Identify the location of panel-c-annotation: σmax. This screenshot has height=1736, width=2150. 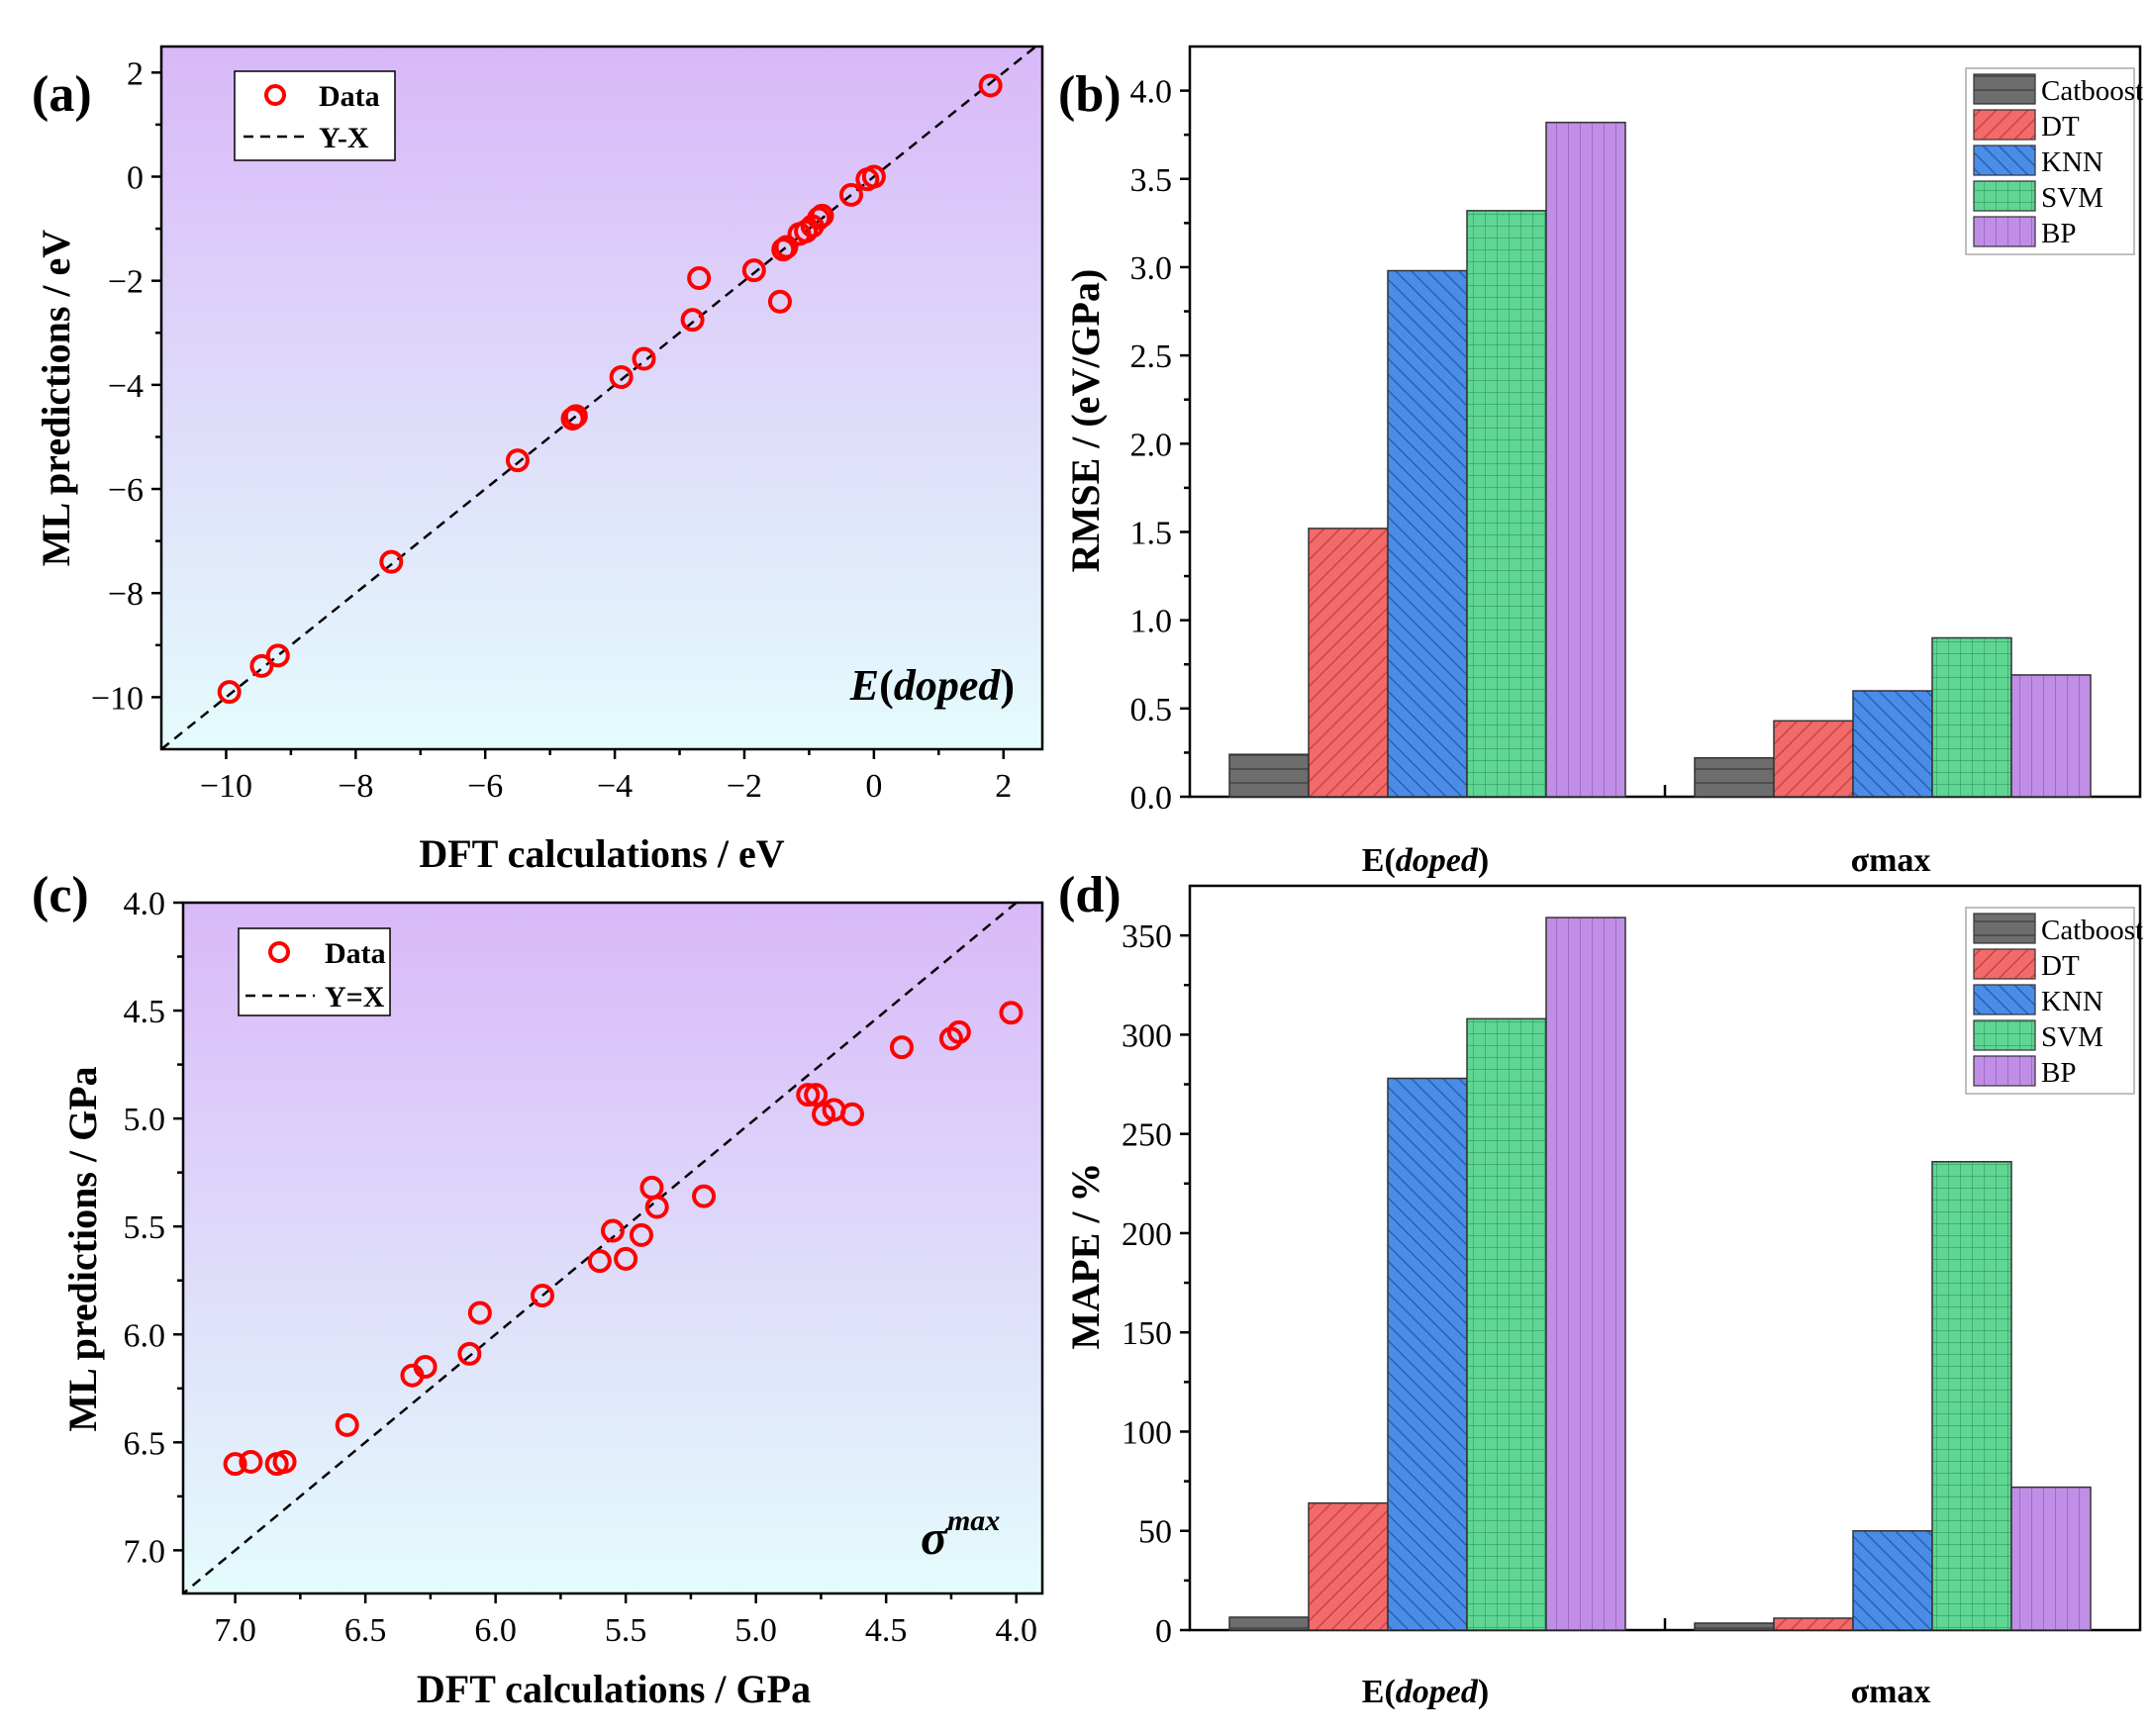
(960, 1534).